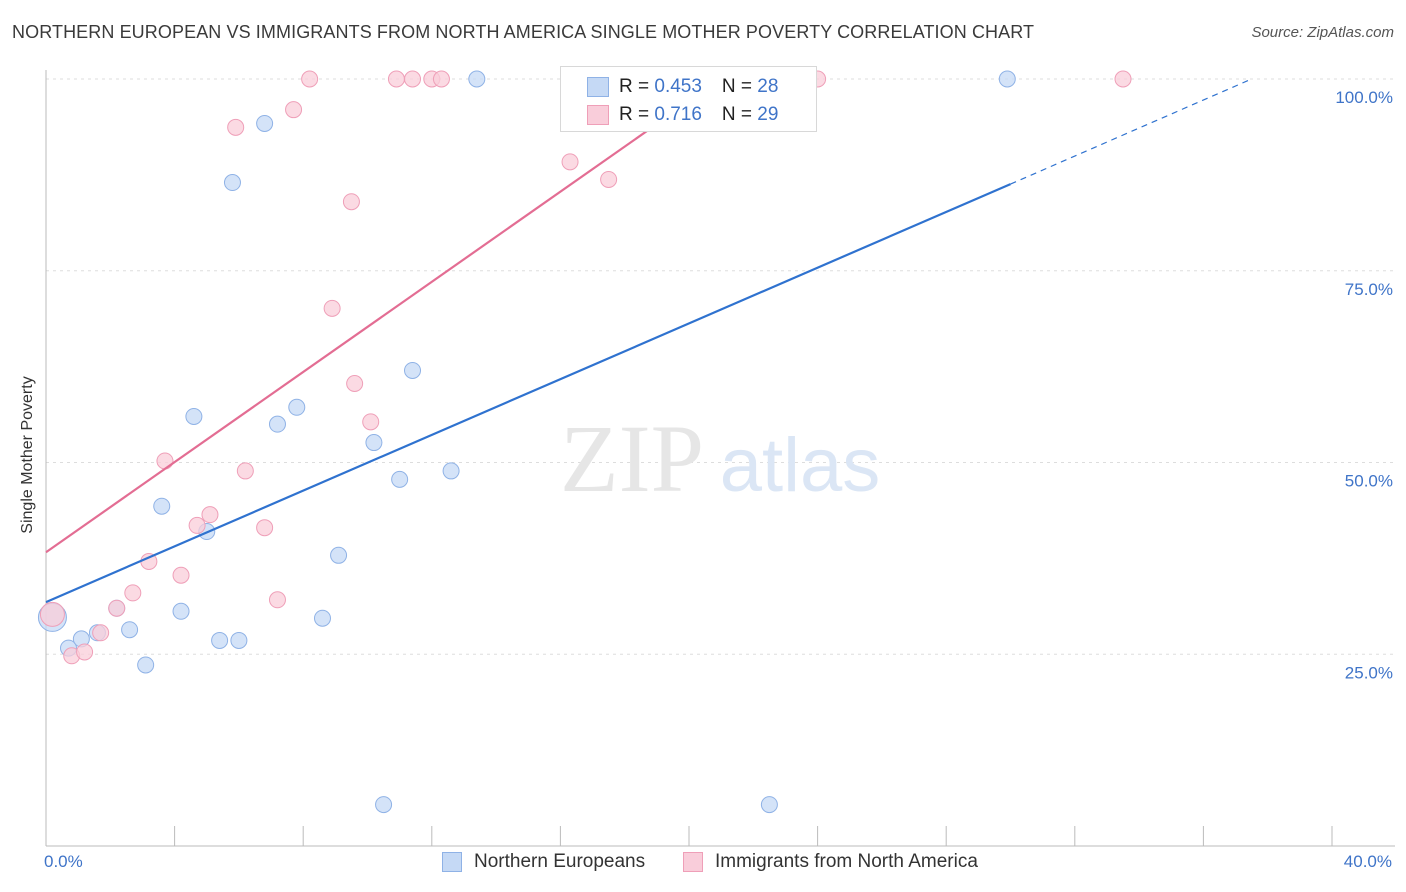  I want to click on r-value: 0.716, so click(678, 114).